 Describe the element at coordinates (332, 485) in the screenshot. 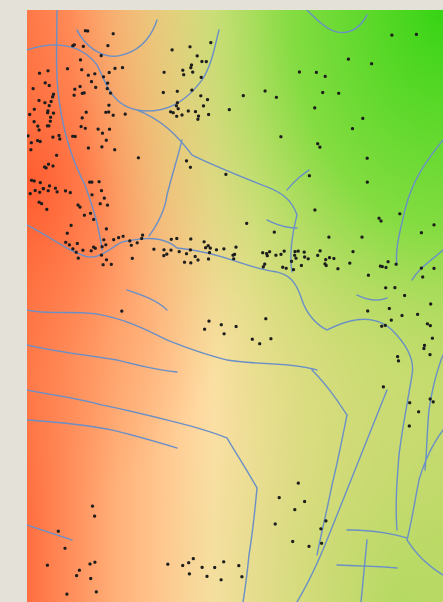

I see `river-trib-e` at that location.